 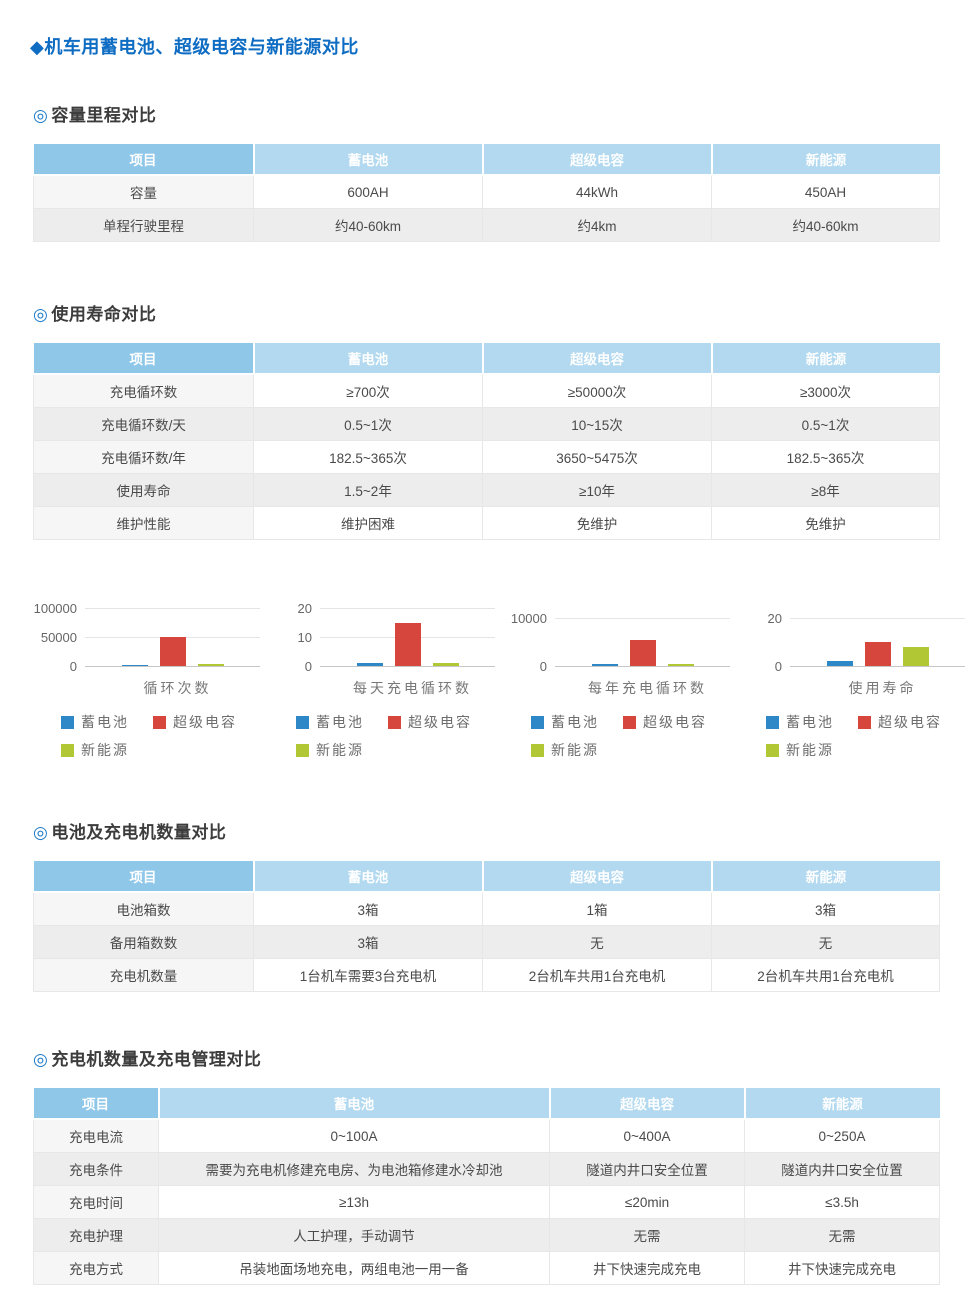 I want to click on row-label-cell: 充电循环数, so click(x=143, y=390).